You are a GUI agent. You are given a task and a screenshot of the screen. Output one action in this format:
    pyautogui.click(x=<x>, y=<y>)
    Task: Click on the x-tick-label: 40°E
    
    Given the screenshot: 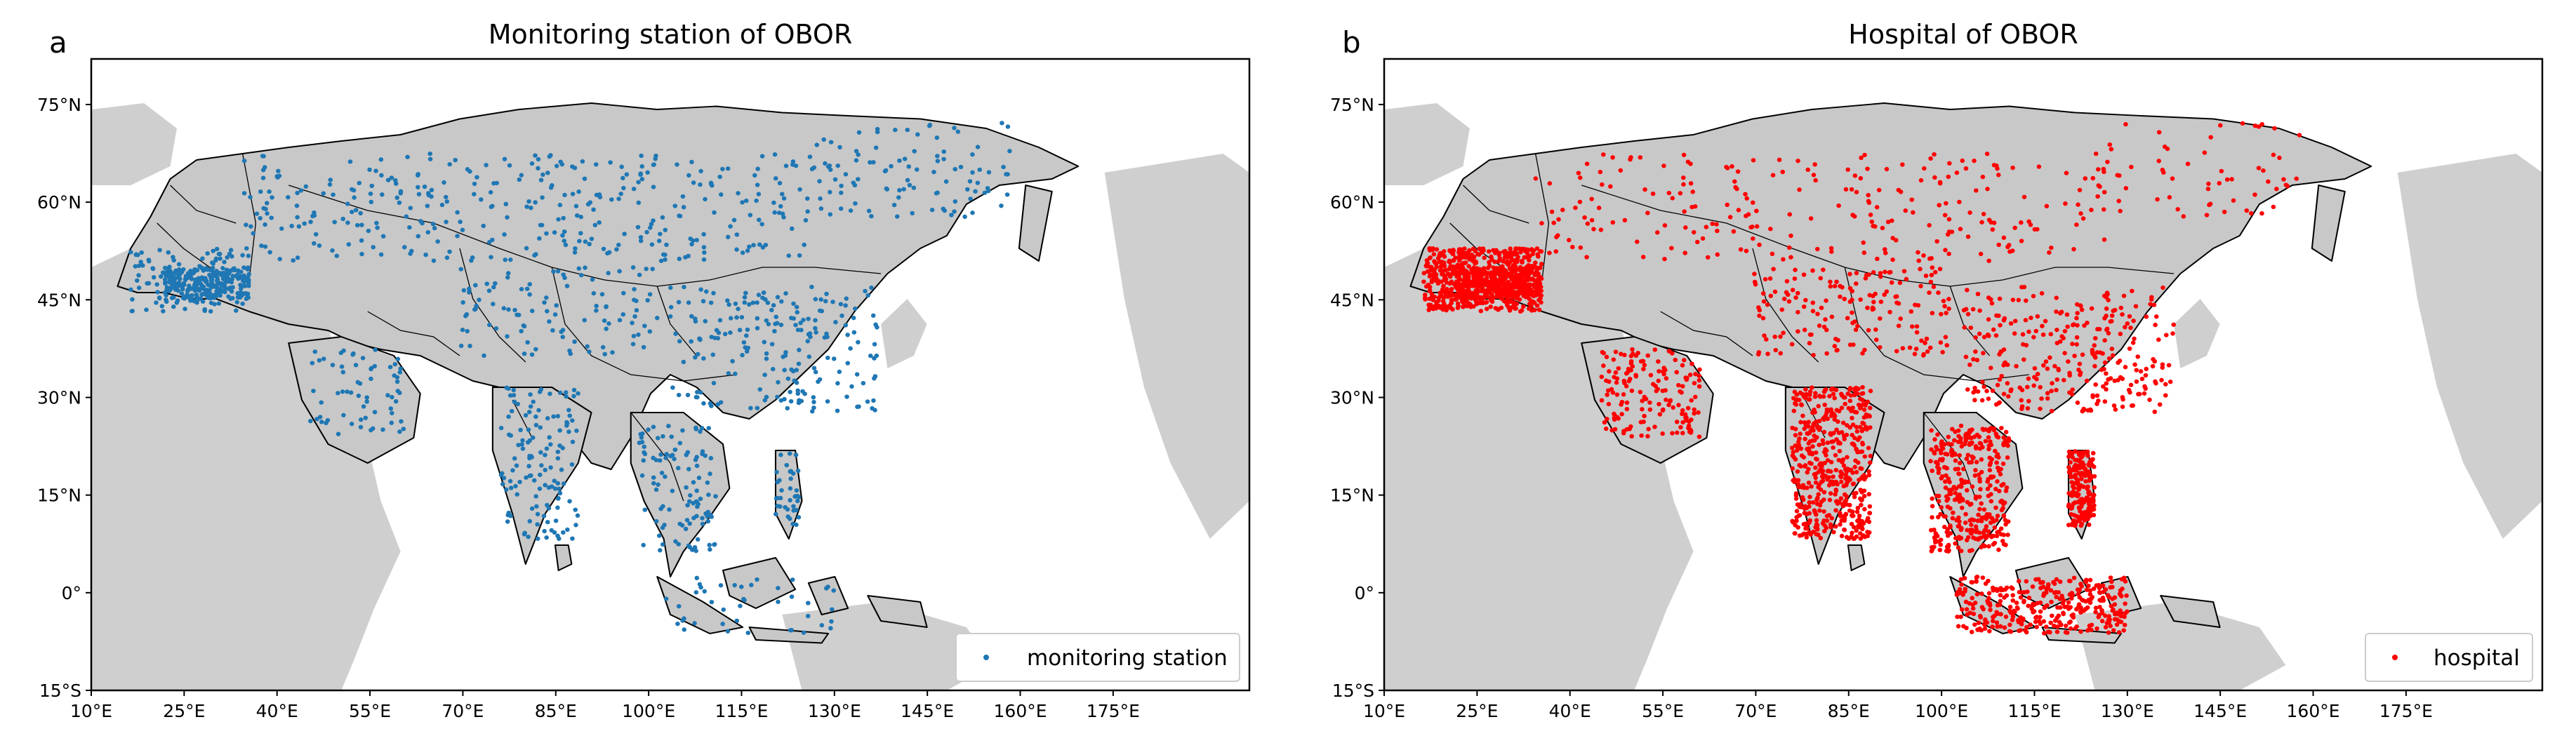 What is the action you would take?
    pyautogui.click(x=277, y=711)
    